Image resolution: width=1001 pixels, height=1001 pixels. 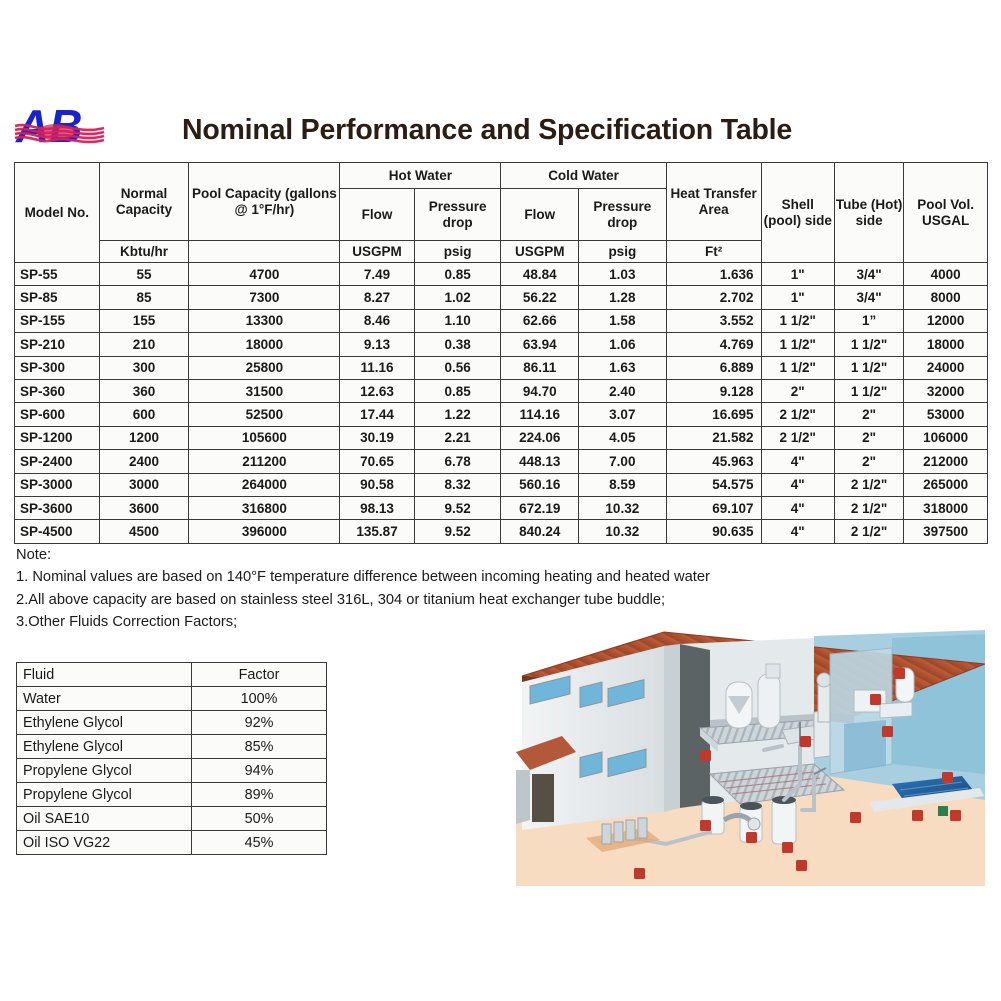 I want to click on th-pool-vol-usgal: Pool Vol. USGAL, so click(x=945, y=212).